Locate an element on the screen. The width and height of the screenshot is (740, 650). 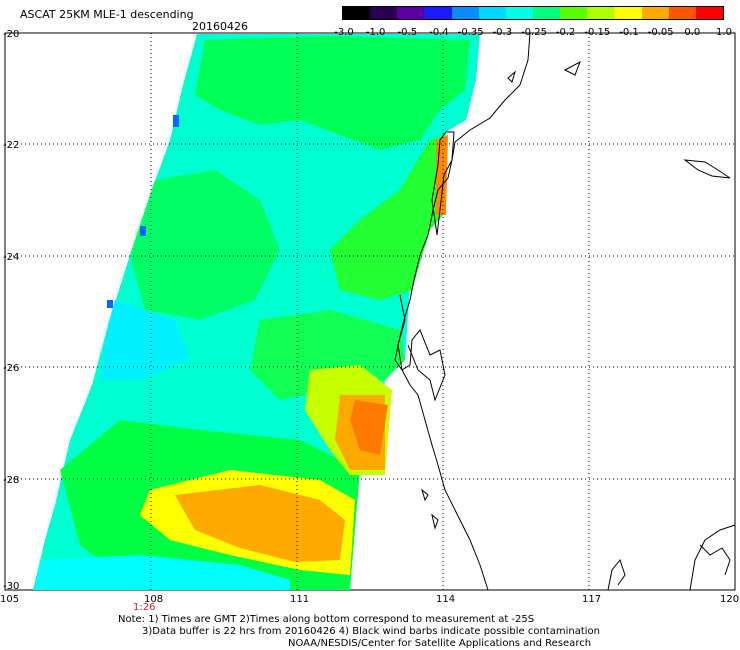
island-east is located at coordinates (707, 169).